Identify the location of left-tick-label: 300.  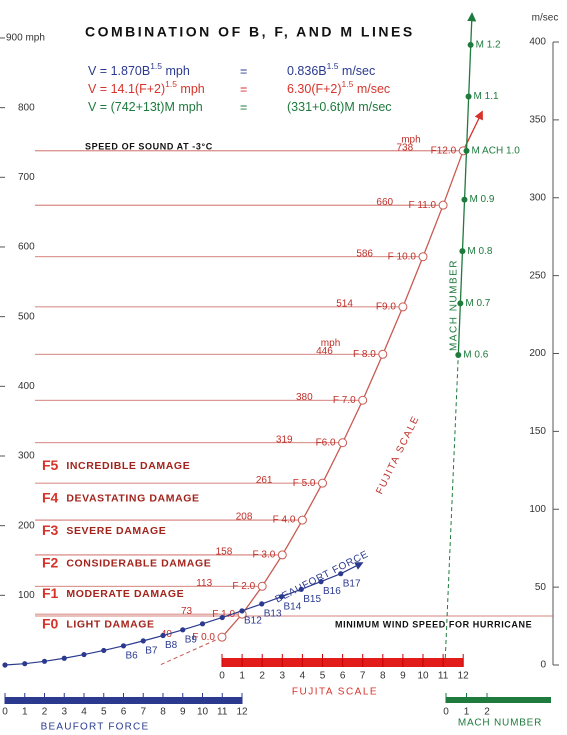
(26, 456).